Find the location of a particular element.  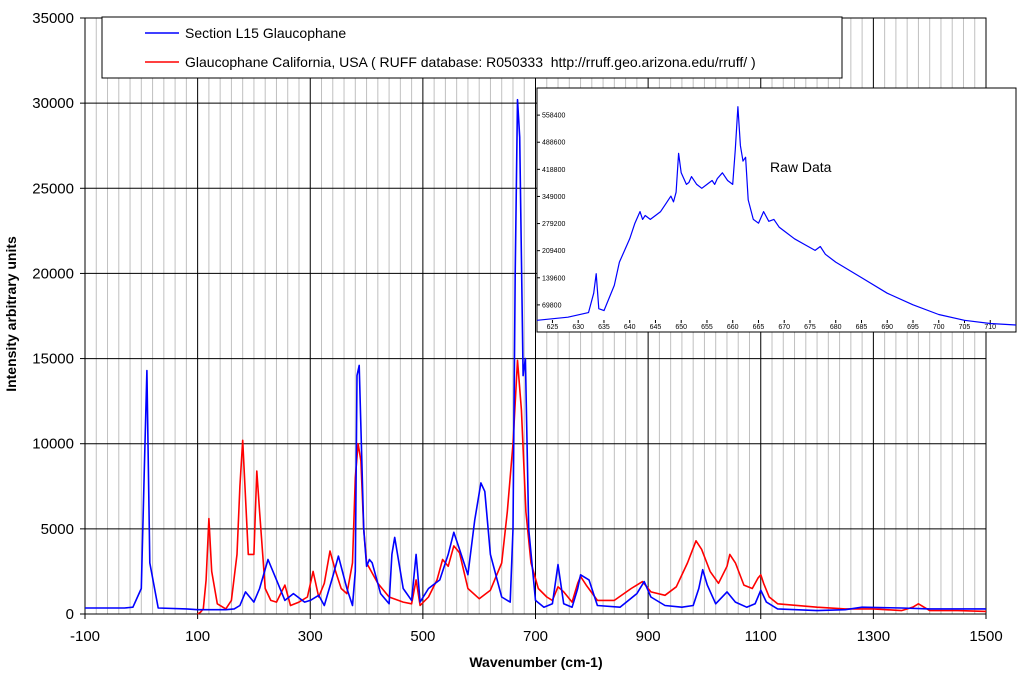

inset-x-tick-label: 645 is located at coordinates (656, 327).